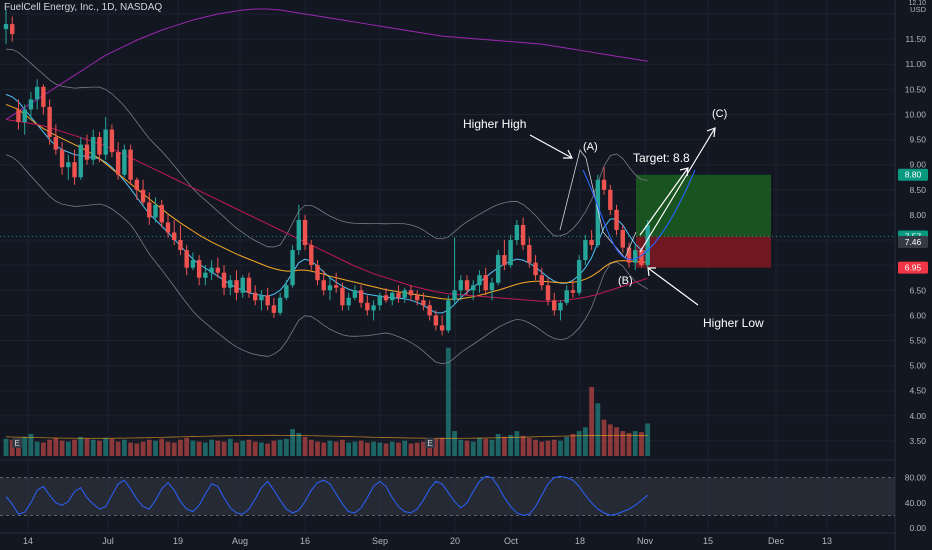 This screenshot has width=932, height=550. I want to click on date-tick-label: 20, so click(455, 541).